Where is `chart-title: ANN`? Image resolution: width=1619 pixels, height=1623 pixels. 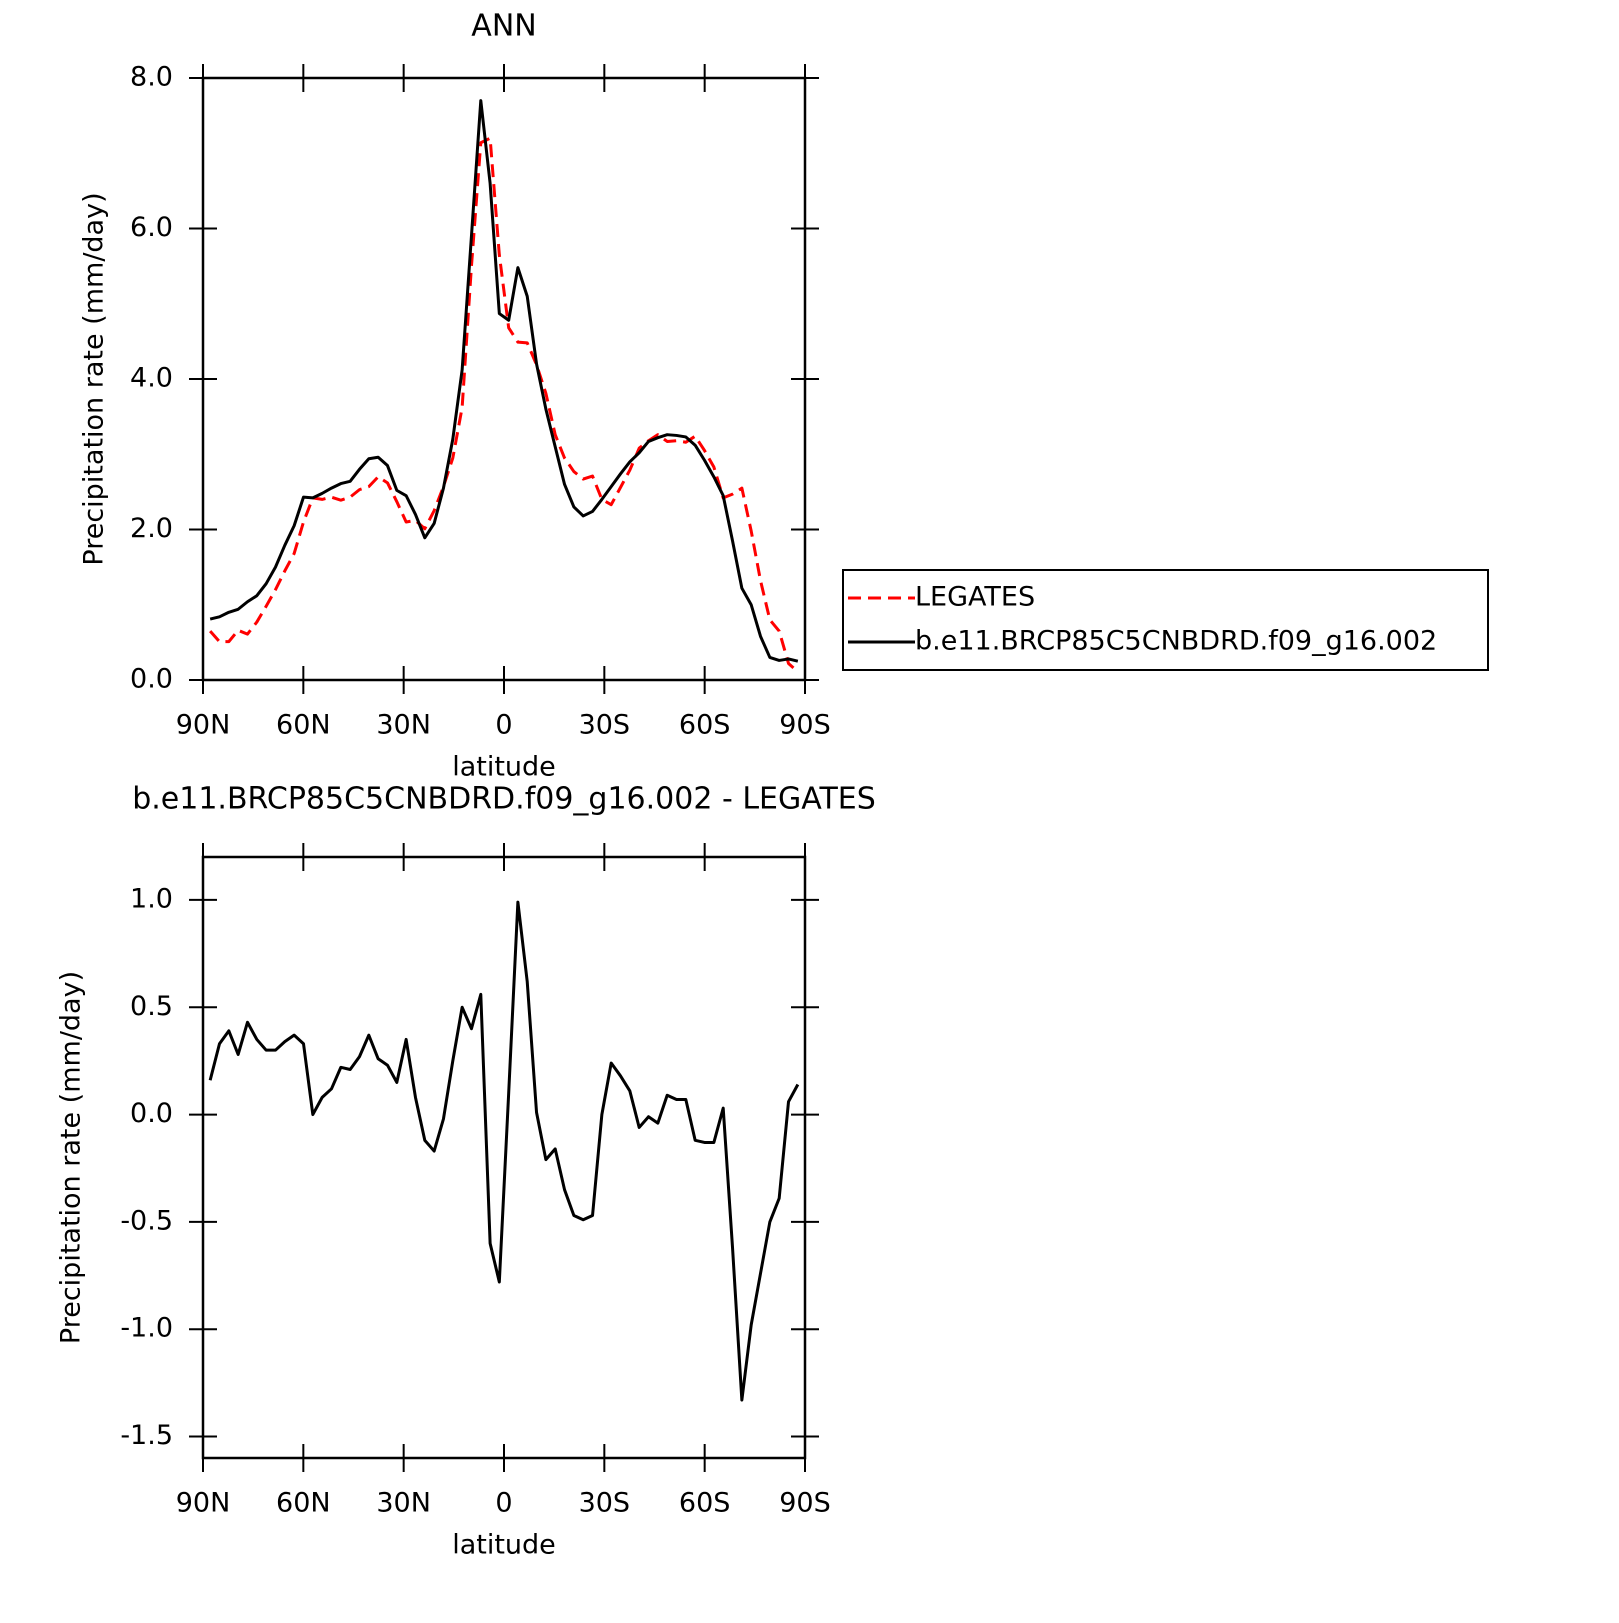
chart-title: ANN is located at coordinates (503, 26).